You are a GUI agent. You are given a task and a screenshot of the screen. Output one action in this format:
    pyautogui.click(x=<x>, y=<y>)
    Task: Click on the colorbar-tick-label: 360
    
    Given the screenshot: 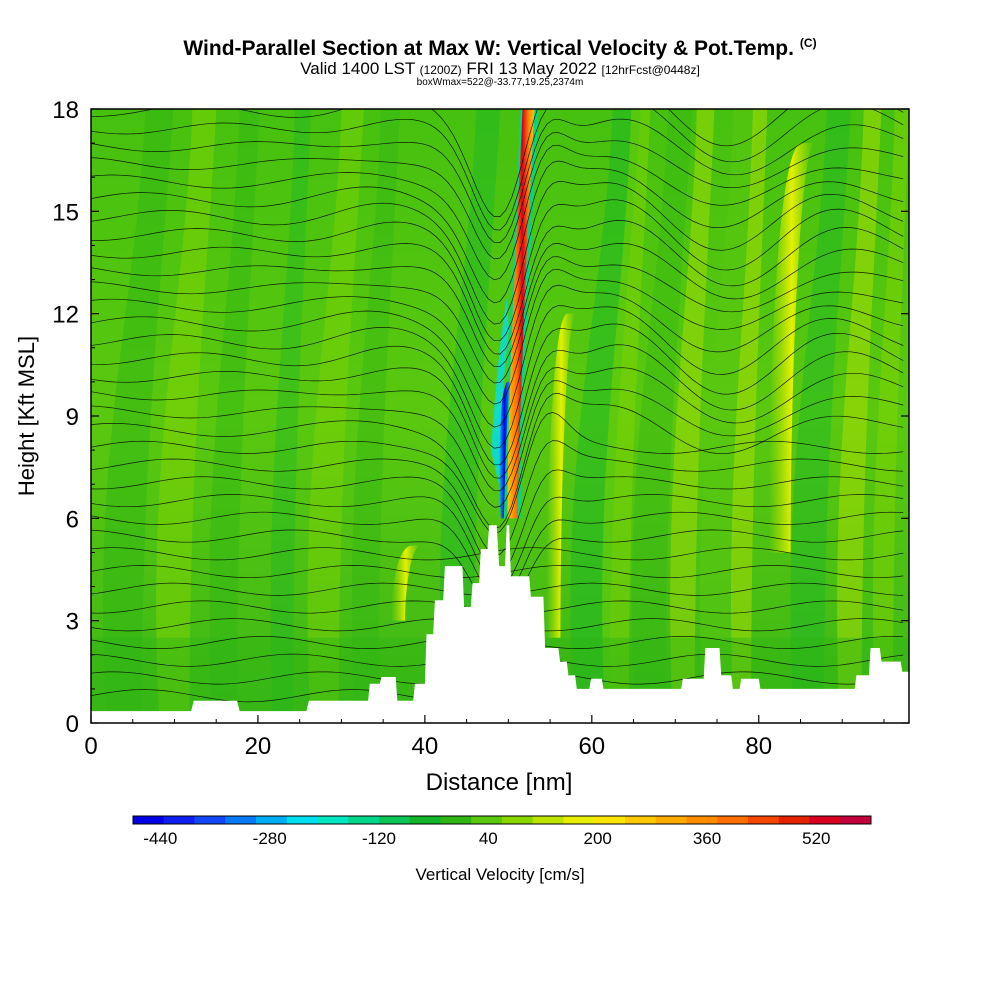 What is the action you would take?
    pyautogui.click(x=707, y=838)
    